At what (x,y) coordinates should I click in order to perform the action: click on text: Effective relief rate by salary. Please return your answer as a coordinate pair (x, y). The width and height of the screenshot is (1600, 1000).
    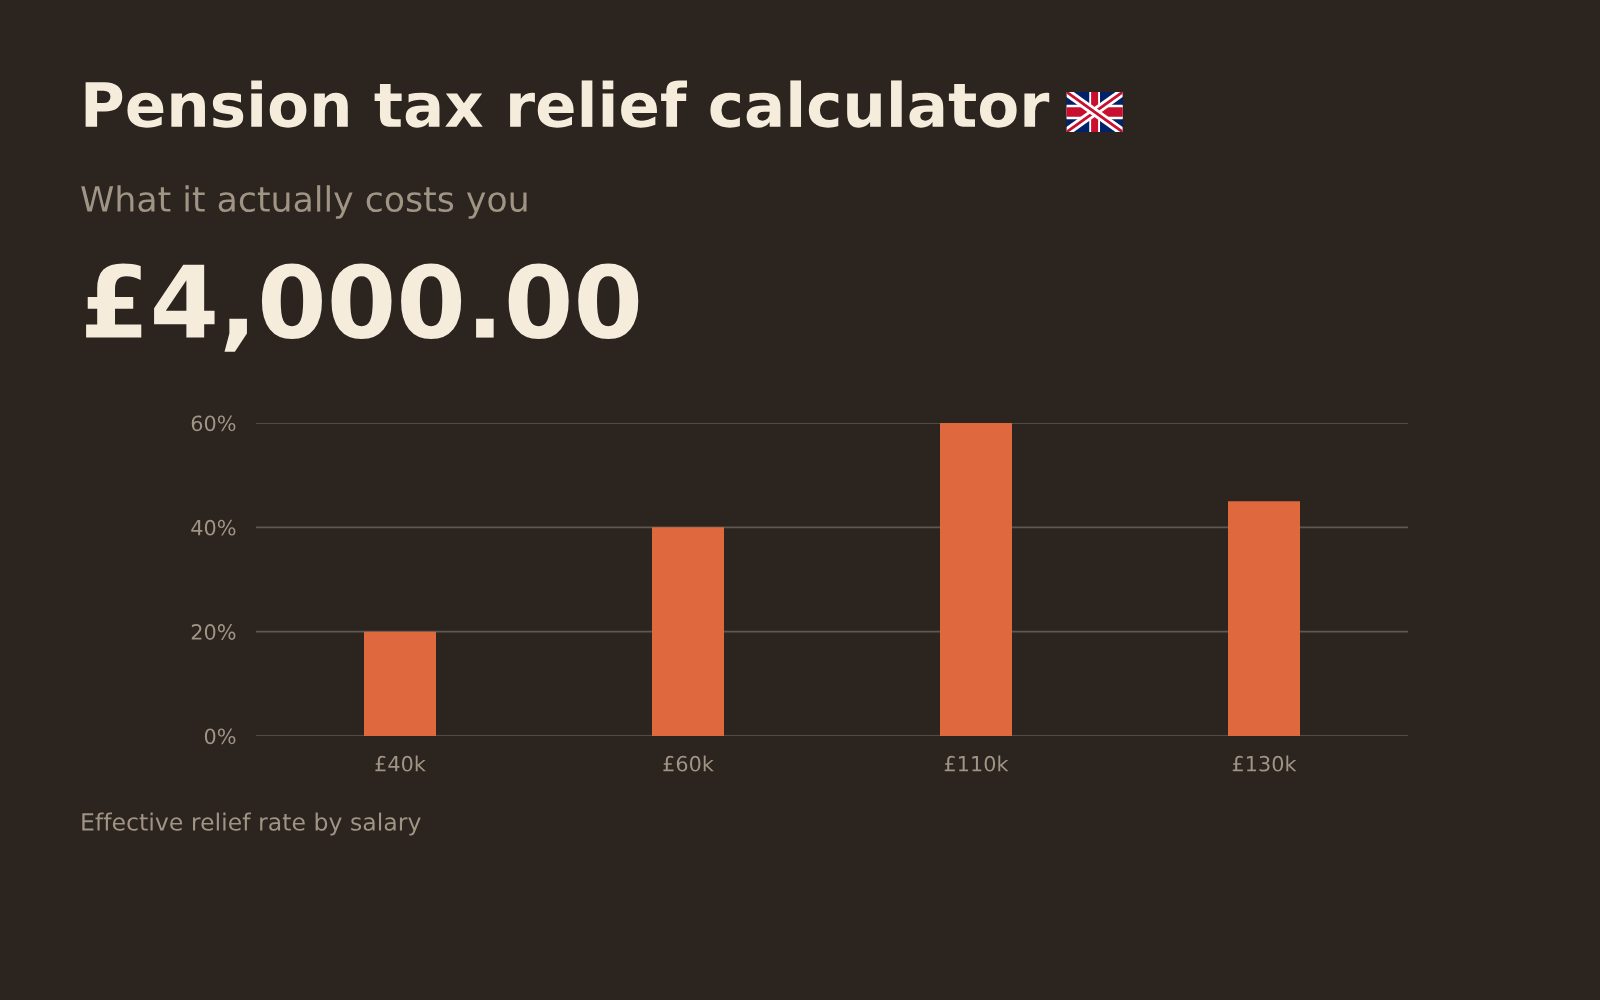
    Looking at the image, I should click on (251, 824).